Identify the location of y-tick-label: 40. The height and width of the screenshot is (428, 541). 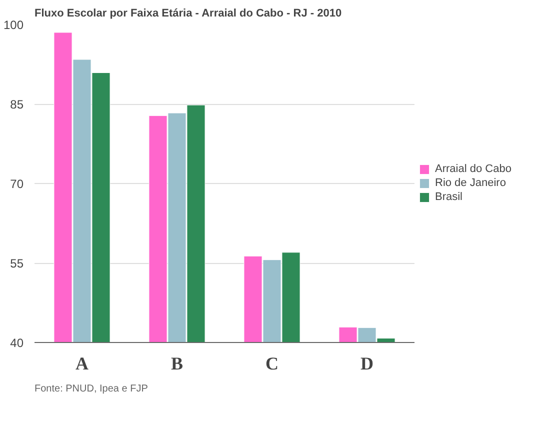
(17, 343).